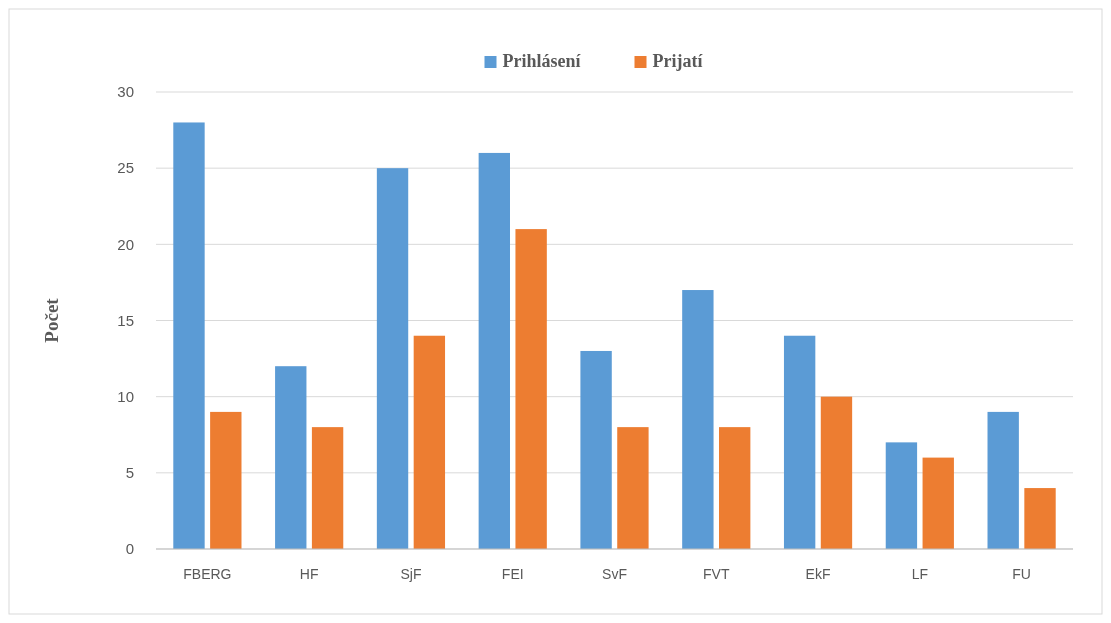  I want to click on x-tick-label: EkF, so click(818, 574).